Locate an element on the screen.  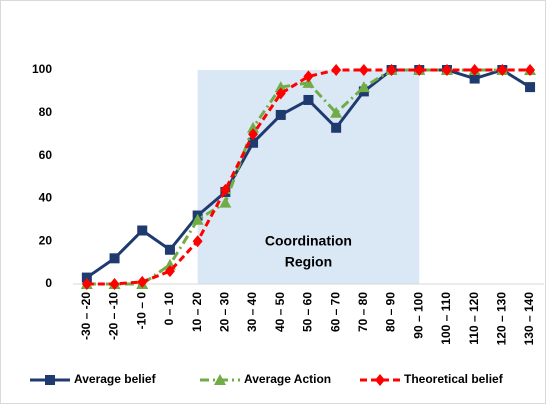
x-tick-label: -30 – -20 is located at coordinates (86, 316).